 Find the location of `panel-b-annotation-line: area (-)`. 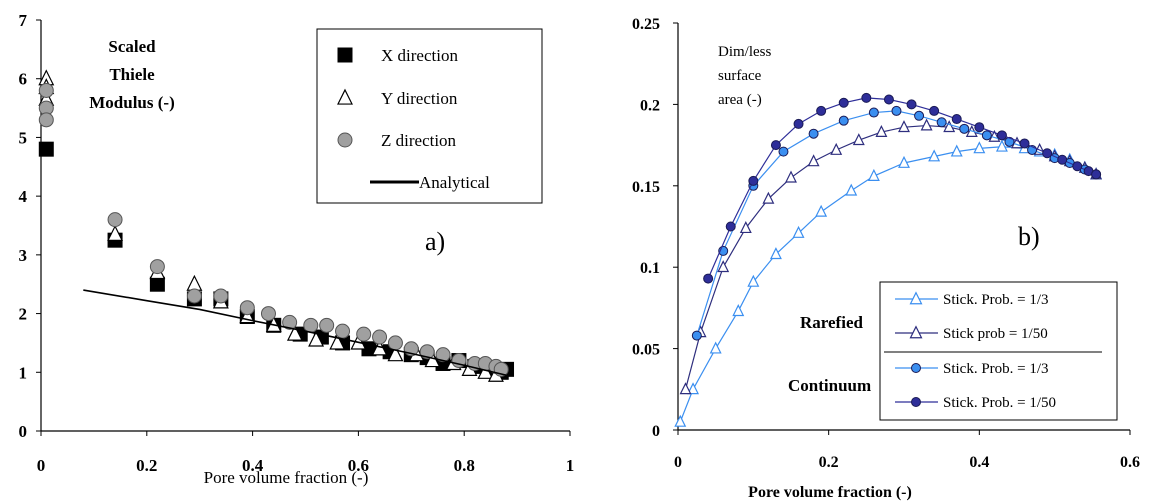

panel-b-annotation-line: area (-) is located at coordinates (740, 100).